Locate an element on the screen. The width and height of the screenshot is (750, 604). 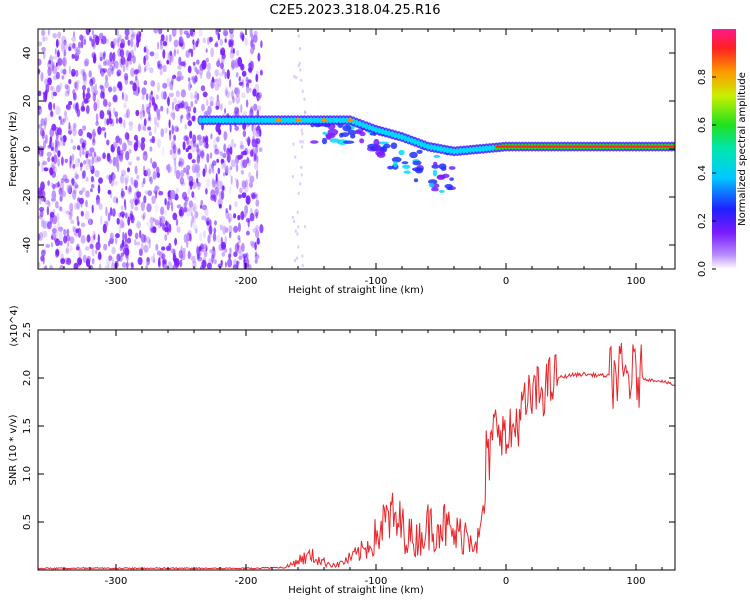
colorbar-ticks: 0.0 0.2 0.4 0.6 0.8 is located at coordinates (706, 173).